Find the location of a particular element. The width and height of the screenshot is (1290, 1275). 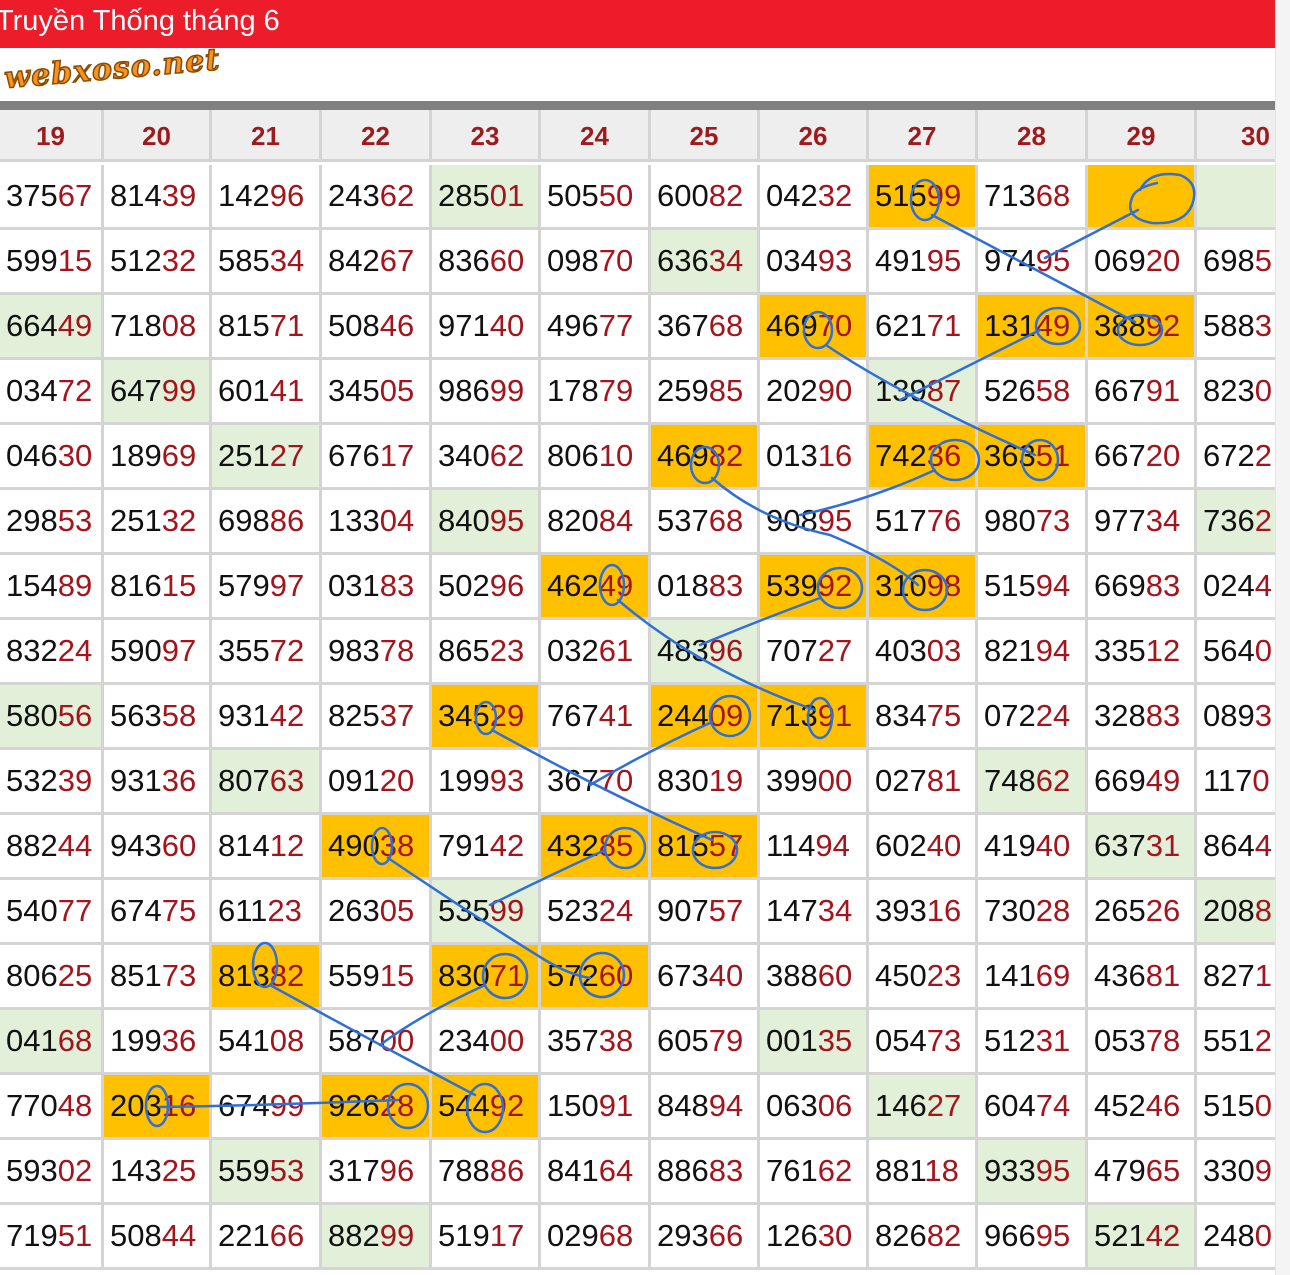

cell-last-digits: 24 is located at coordinates (1053, 715).